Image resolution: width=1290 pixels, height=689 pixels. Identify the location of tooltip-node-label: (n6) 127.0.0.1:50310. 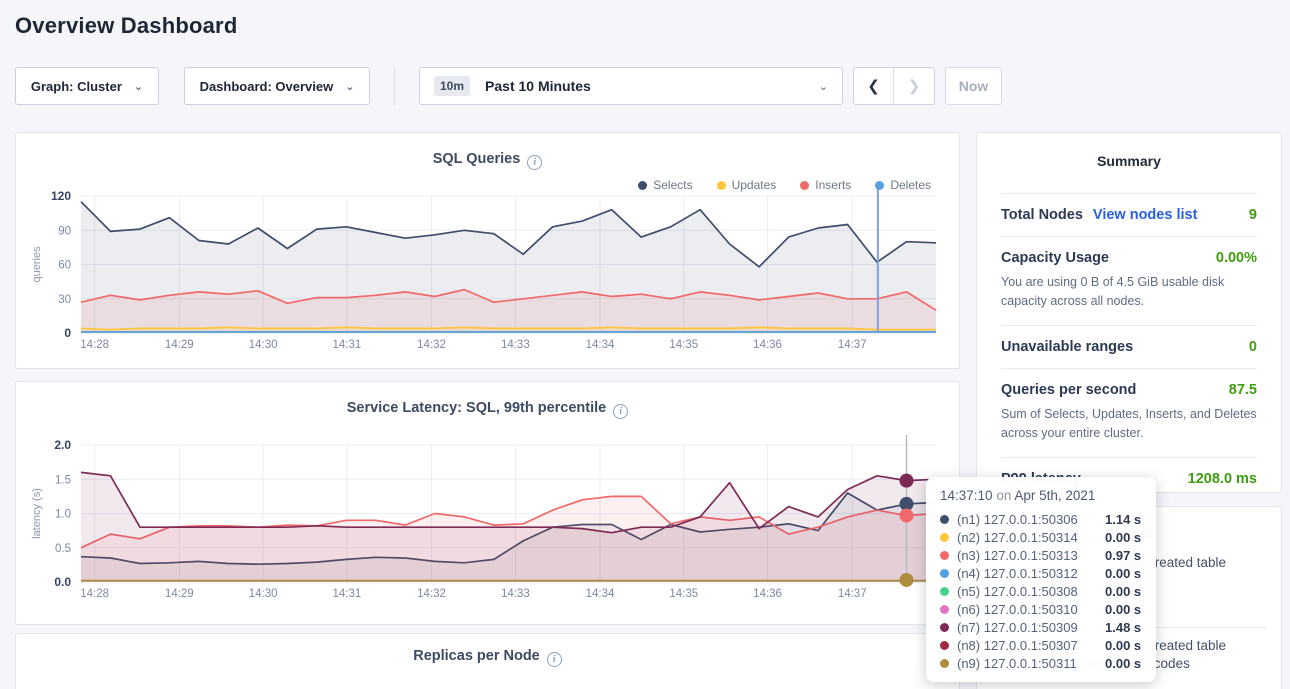
(1017, 609).